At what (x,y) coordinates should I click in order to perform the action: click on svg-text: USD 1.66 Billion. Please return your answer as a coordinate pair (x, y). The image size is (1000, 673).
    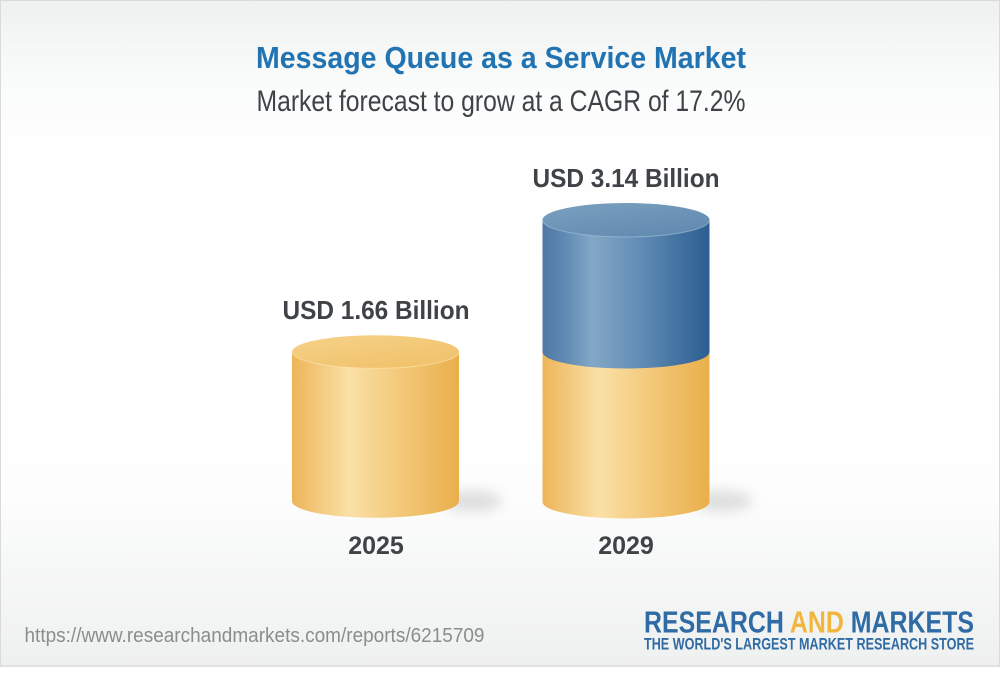
    Looking at the image, I should click on (376, 310).